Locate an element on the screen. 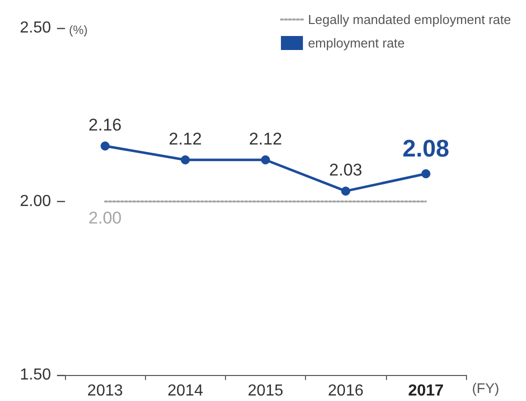 The image size is (526, 401). data-label: 2.00 is located at coordinates (105, 218).